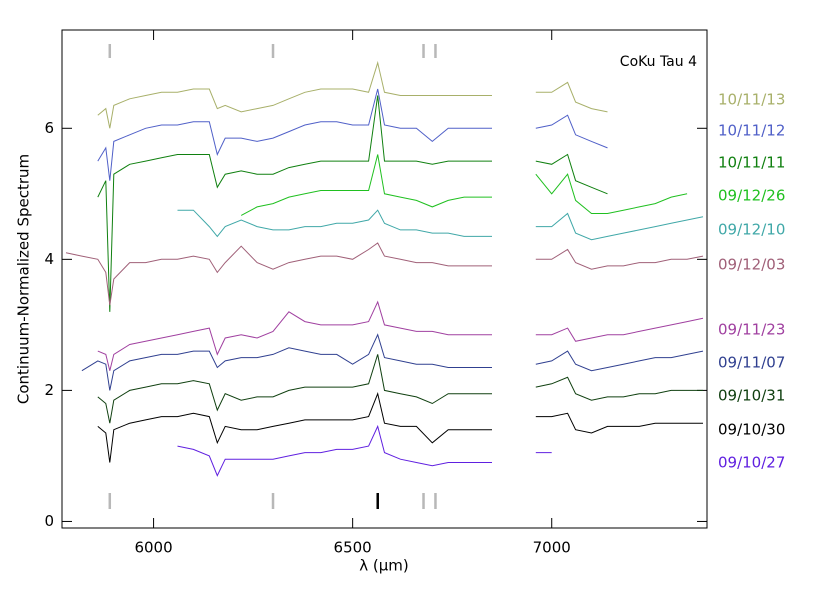 The height and width of the screenshot is (597, 830). Describe the element at coordinates (49, 390) in the screenshot. I see `y-tick-label: 2` at that location.